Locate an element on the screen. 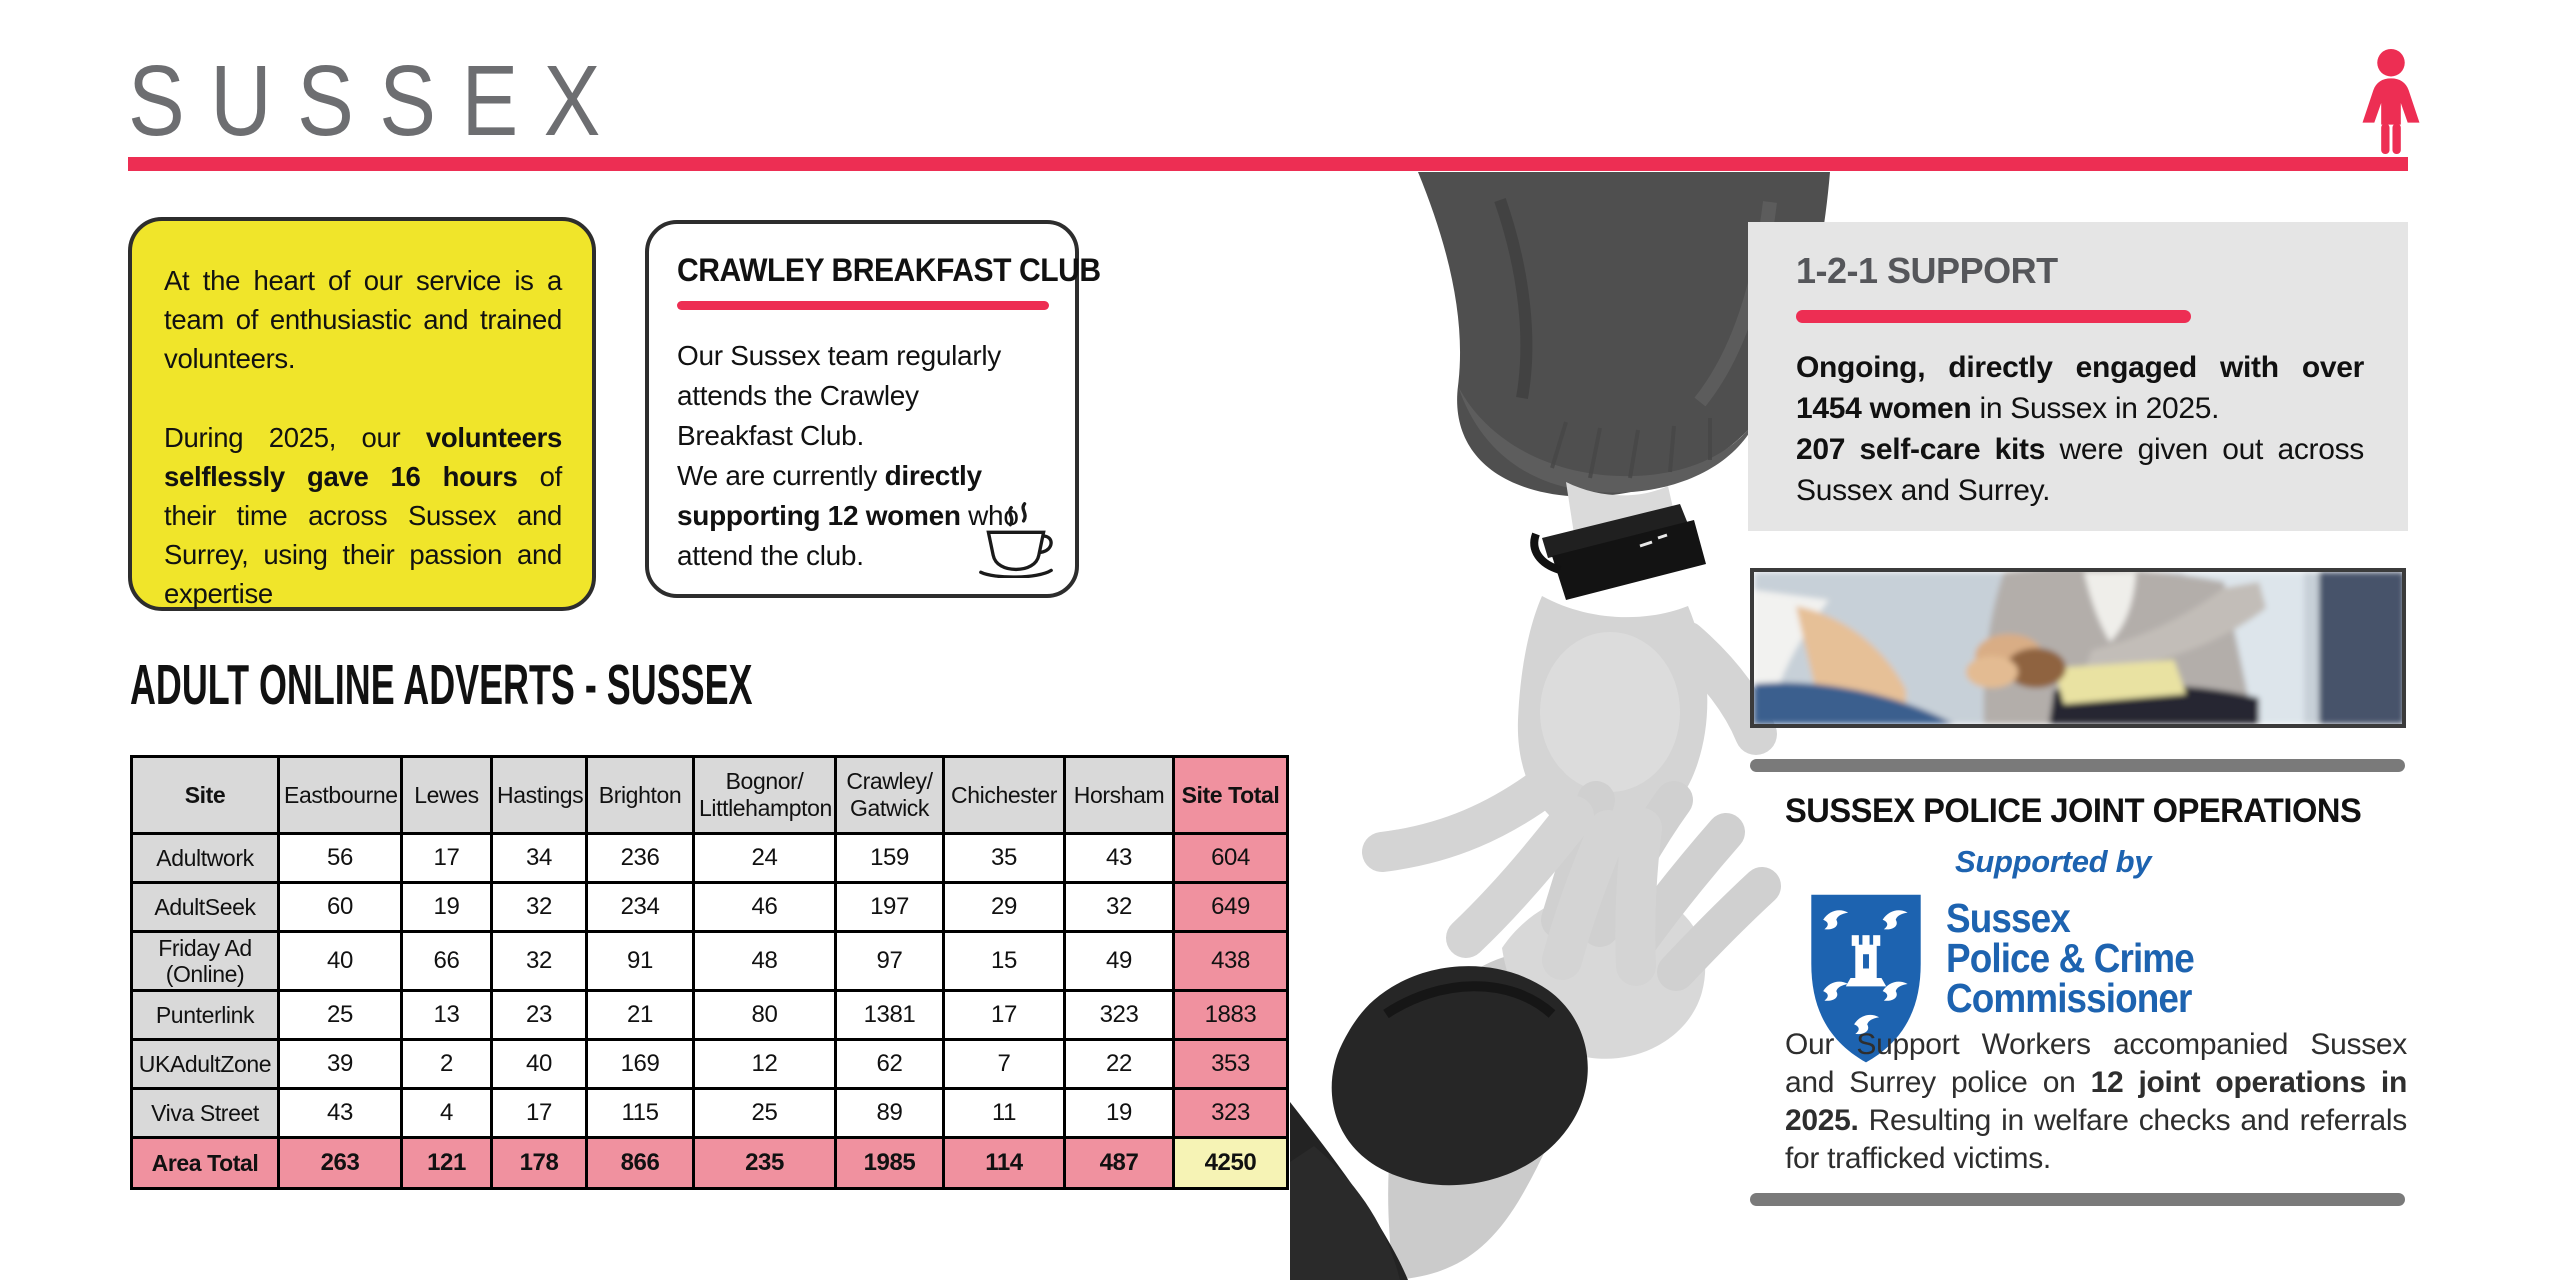 The height and width of the screenshot is (1280, 2560). site-name-cell: UKAdultZone is located at coordinates (205, 1064).